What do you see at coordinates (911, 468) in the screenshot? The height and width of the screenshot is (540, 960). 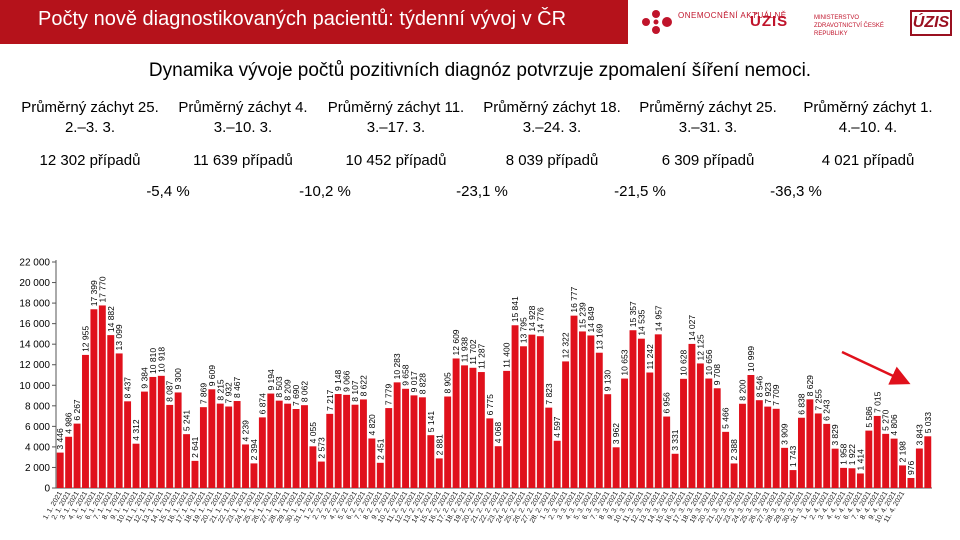 I see `data-label: 976` at bounding box center [911, 468].